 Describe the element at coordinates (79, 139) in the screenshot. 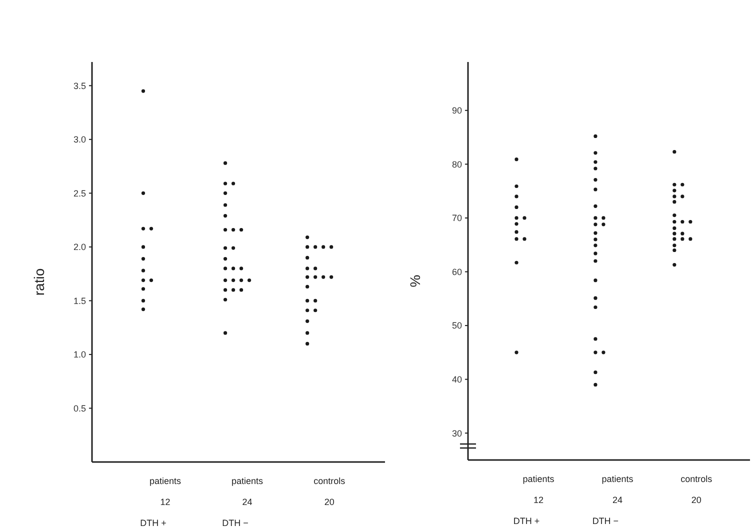

I see `y-tick-label: 3.0` at that location.